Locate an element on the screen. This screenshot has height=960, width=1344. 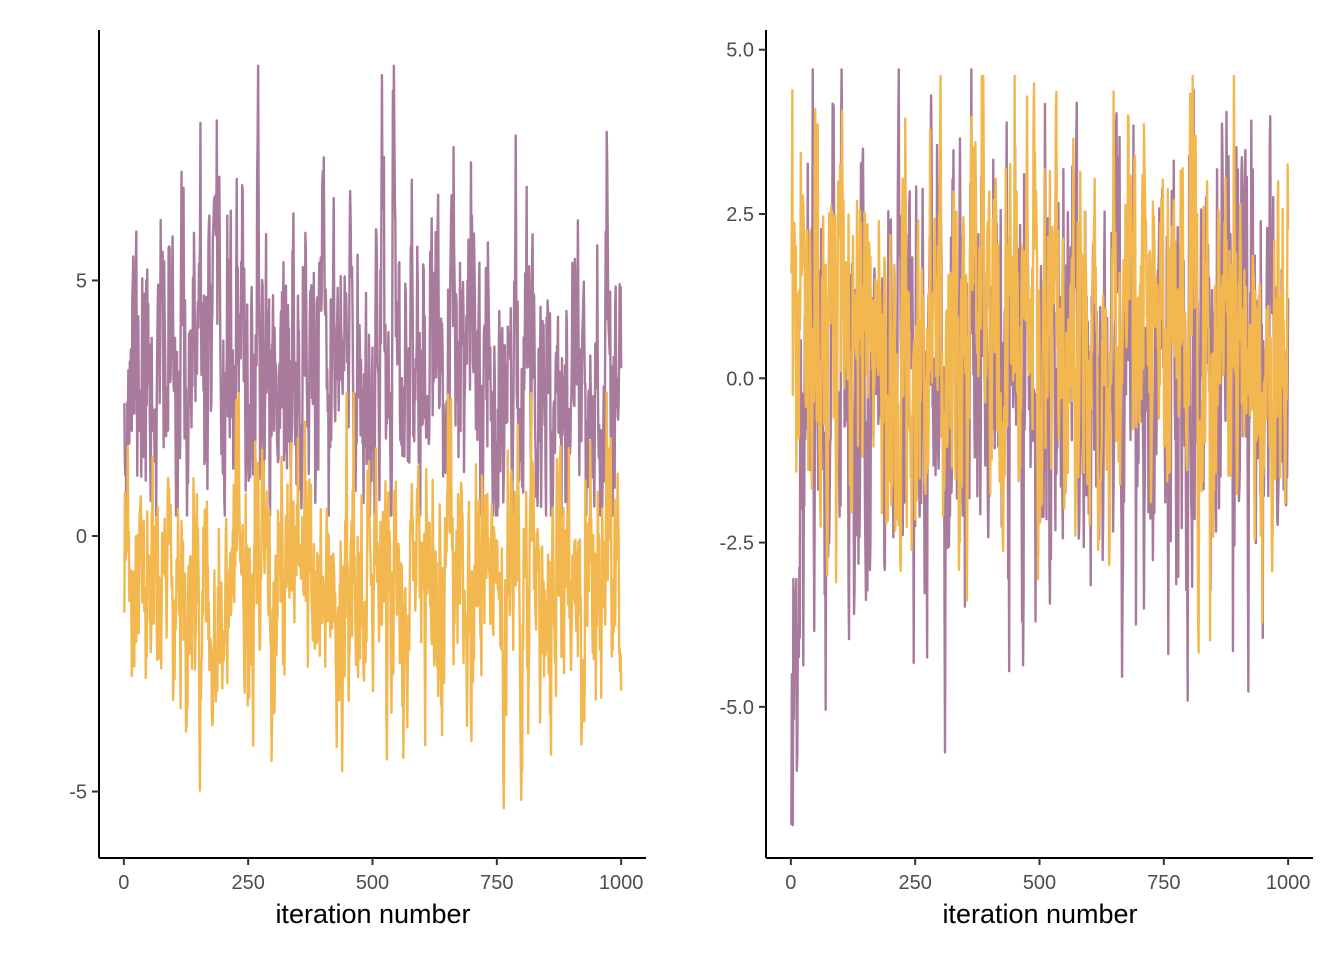
left-y-tick-label: 5 is located at coordinates (81, 281).